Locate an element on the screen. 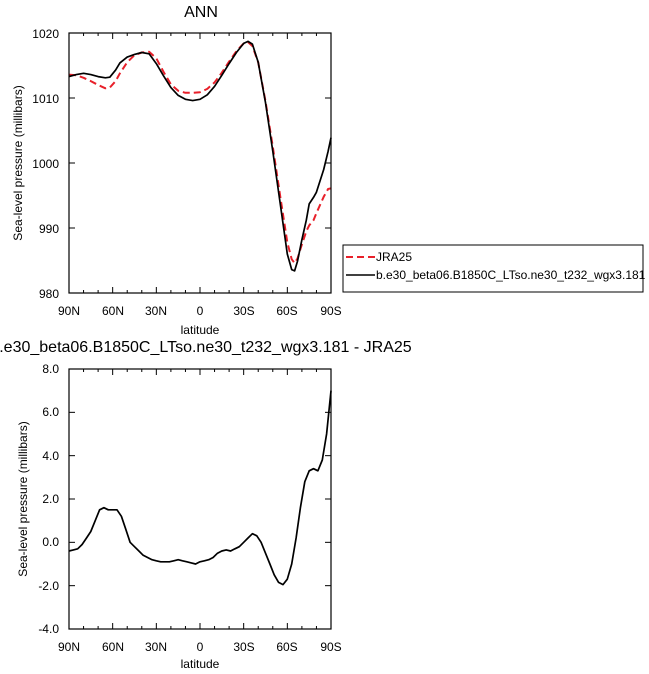  top-xtick-label: 90S is located at coordinates (330, 311).